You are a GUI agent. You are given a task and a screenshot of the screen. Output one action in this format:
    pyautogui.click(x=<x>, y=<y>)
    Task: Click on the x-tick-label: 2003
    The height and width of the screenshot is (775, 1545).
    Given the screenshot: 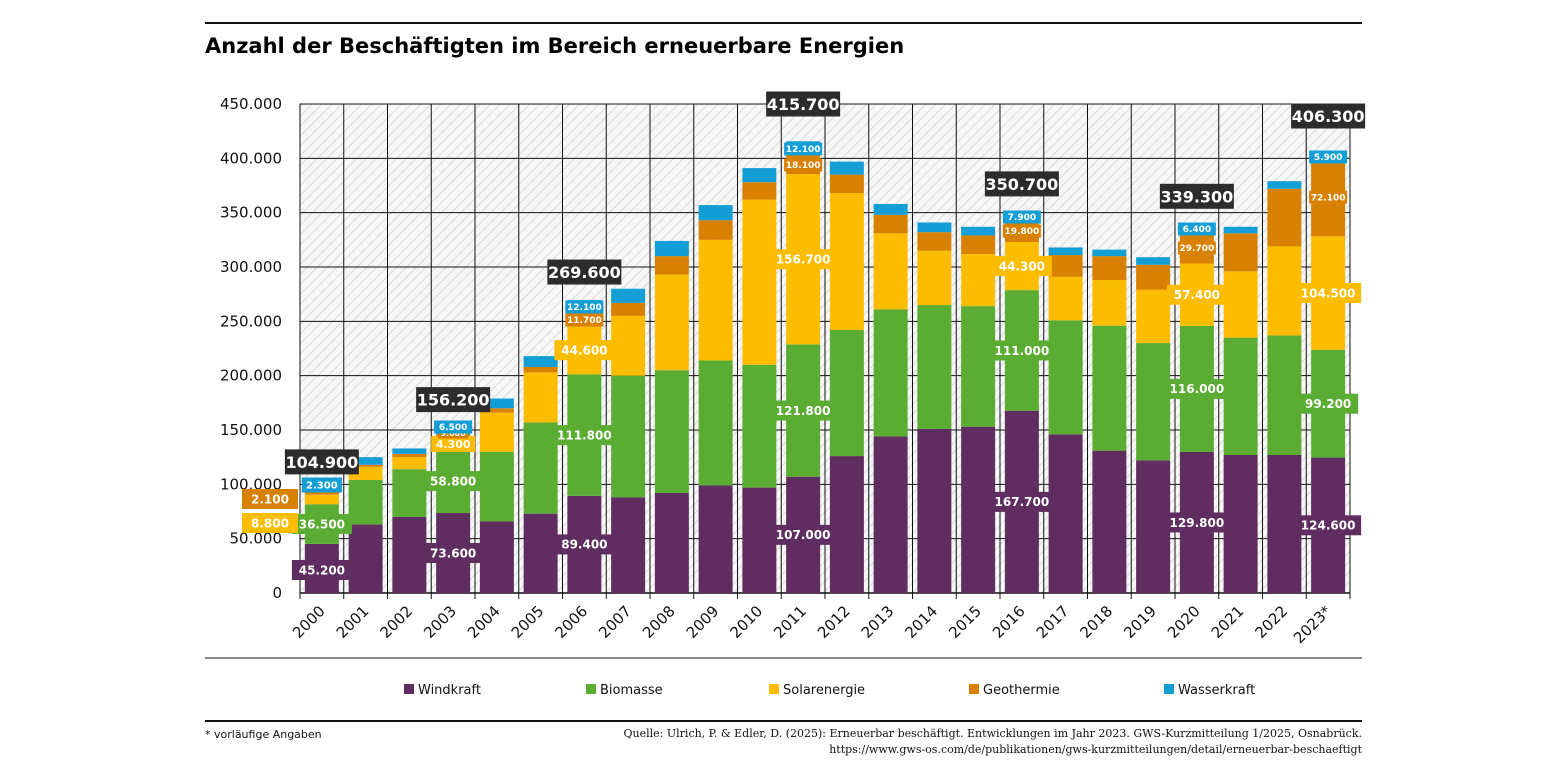 What is the action you would take?
    pyautogui.click(x=440, y=622)
    